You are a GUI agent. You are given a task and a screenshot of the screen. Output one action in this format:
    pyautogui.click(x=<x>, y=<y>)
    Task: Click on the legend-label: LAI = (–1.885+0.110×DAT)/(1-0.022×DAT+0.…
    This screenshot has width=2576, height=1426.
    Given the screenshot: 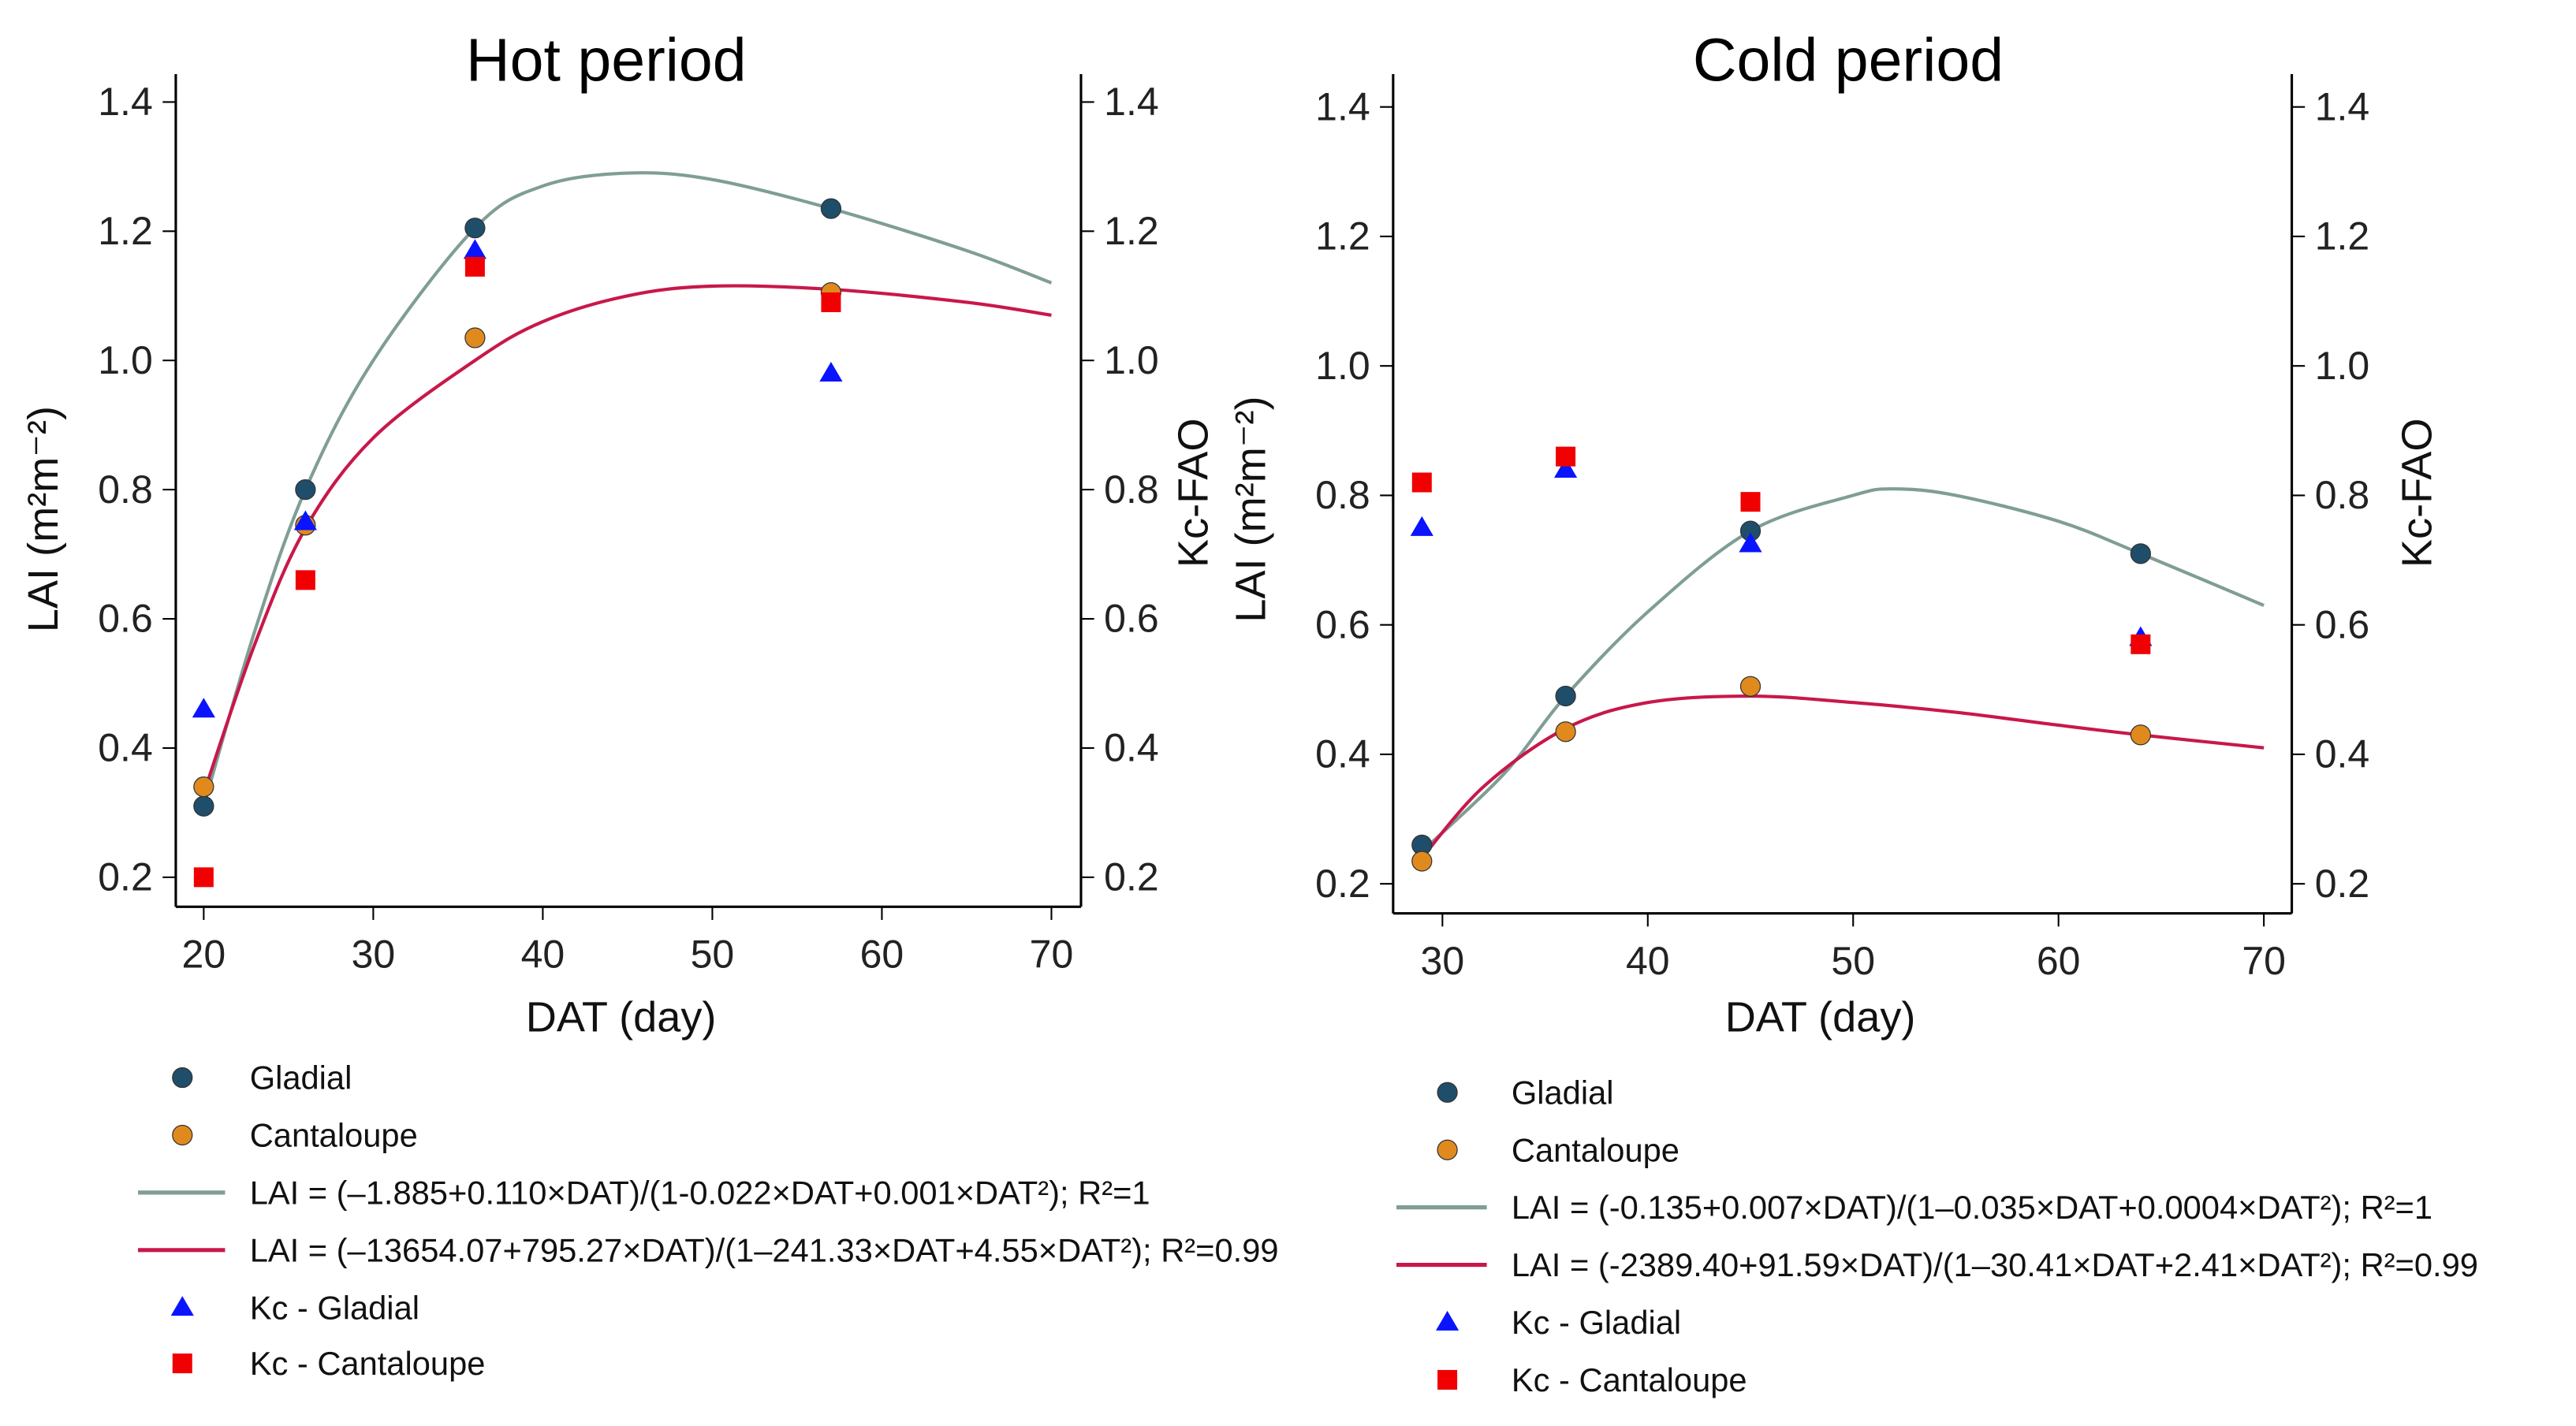 What is the action you would take?
    pyautogui.click(x=700, y=1192)
    